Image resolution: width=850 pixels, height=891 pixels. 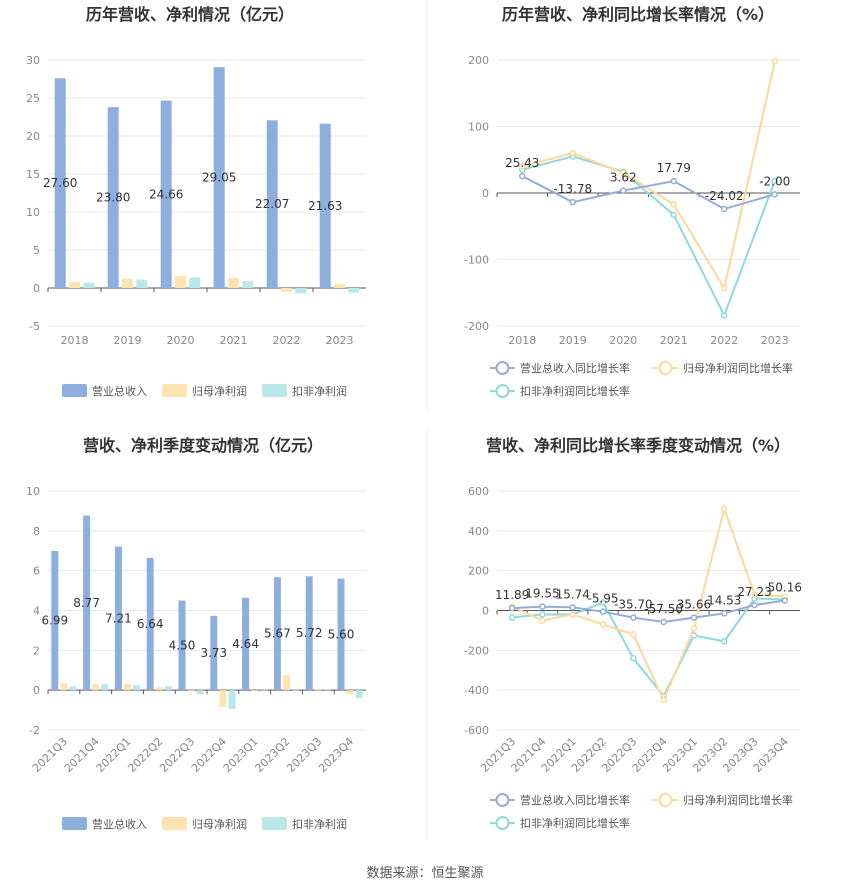 What do you see at coordinates (674, 168) in the screenshot?
I see `data-label: 17.79` at bounding box center [674, 168].